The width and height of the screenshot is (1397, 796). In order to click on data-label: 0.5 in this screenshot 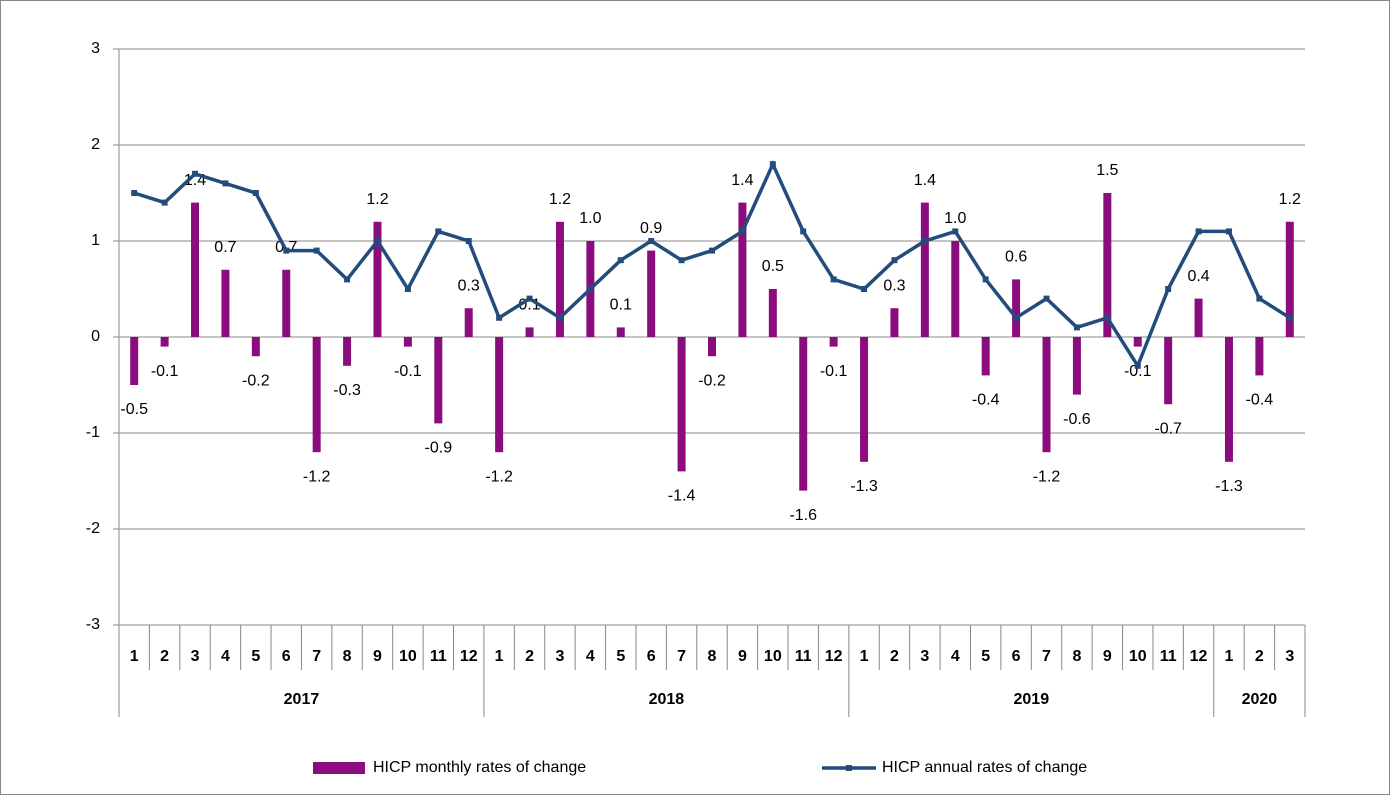, I will do `click(773, 266)`.